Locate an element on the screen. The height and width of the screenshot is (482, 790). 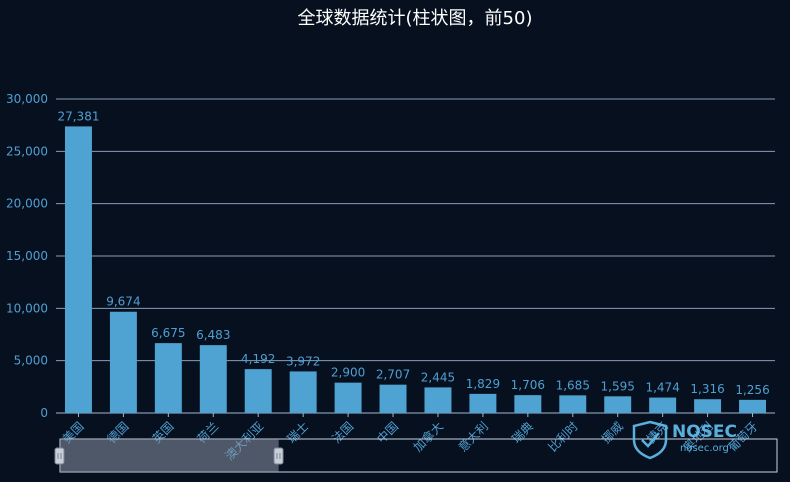
data-label: 1,316 is located at coordinates (707, 389).